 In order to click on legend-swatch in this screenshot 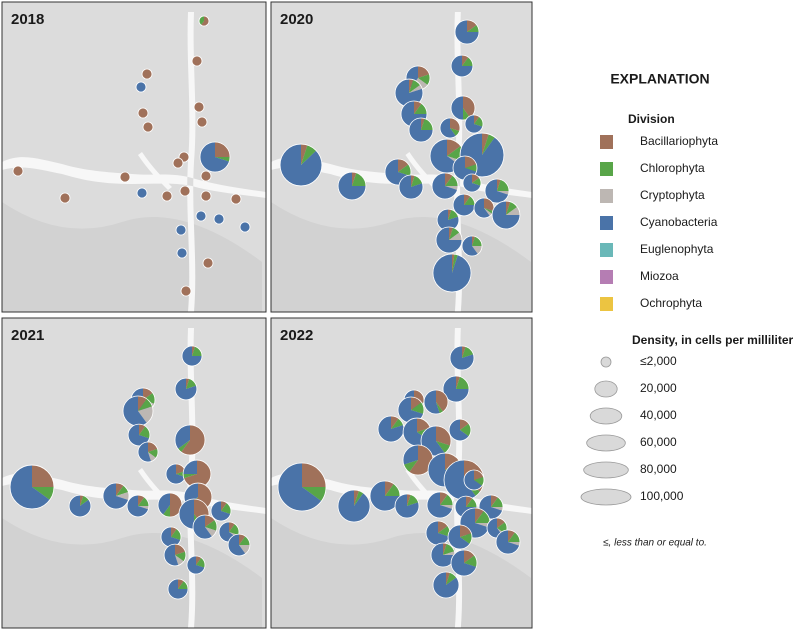, I will do `click(606, 250)`.